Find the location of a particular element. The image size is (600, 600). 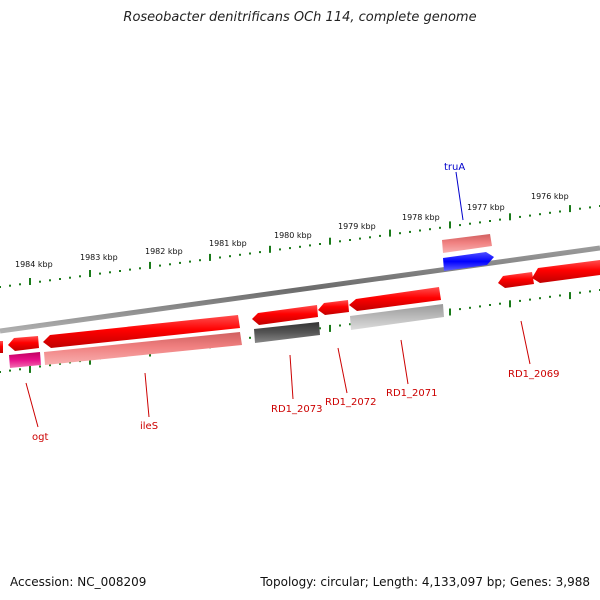

kbp-label-1983: 1983 kbp is located at coordinates (99, 257).